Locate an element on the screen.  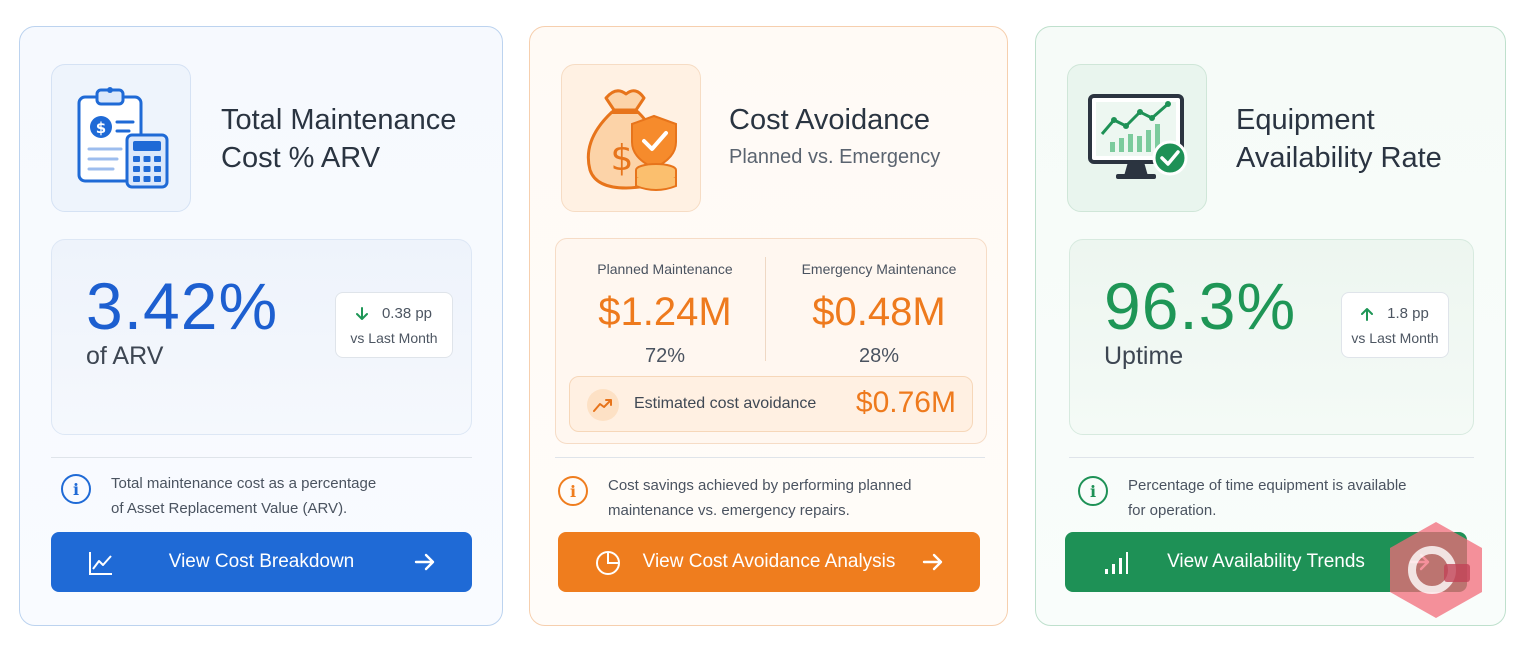
metric-label: of ARV is located at coordinates (125, 356).